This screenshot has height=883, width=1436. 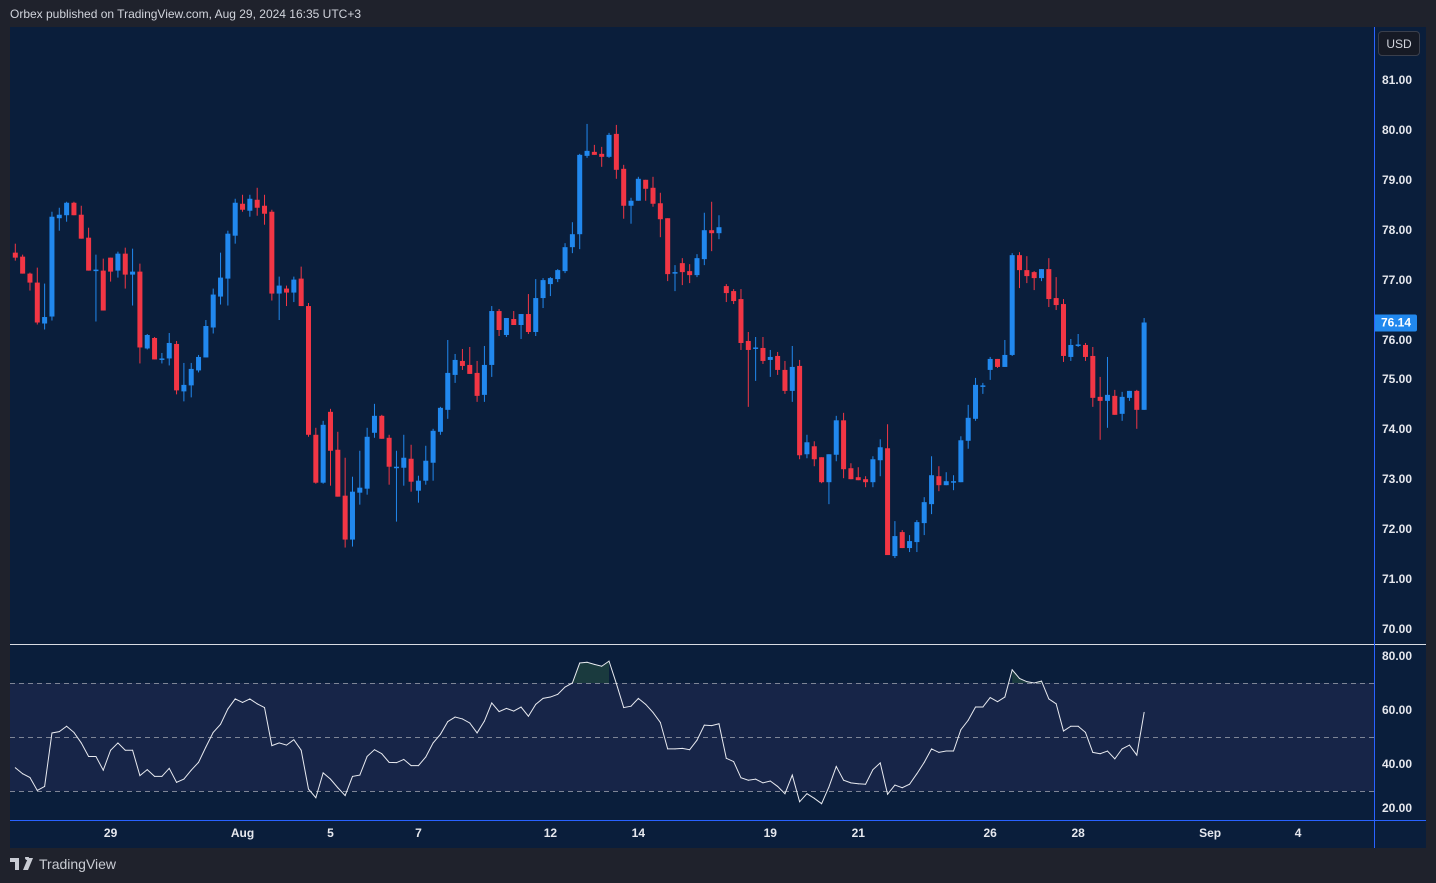 I want to click on rsi-indicator, so click(x=579, y=732).